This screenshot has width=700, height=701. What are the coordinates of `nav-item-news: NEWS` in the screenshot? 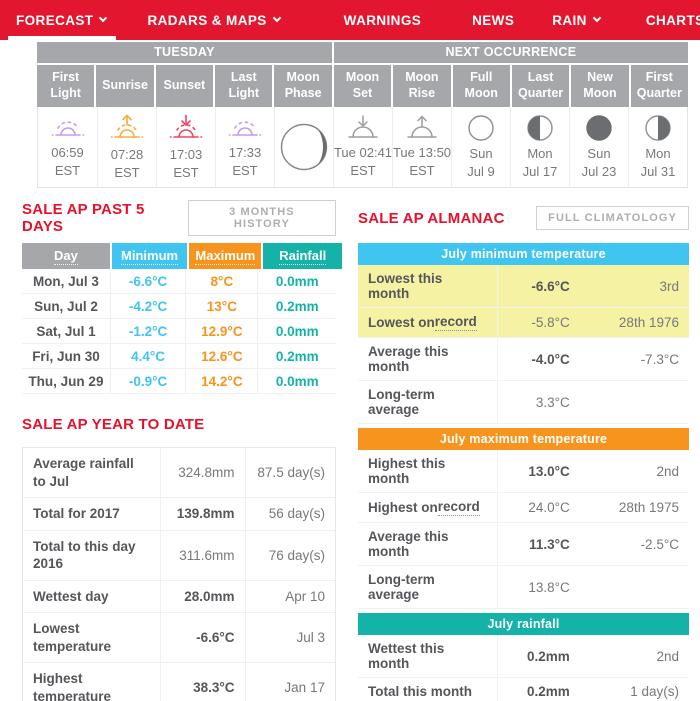 It's located at (493, 20).